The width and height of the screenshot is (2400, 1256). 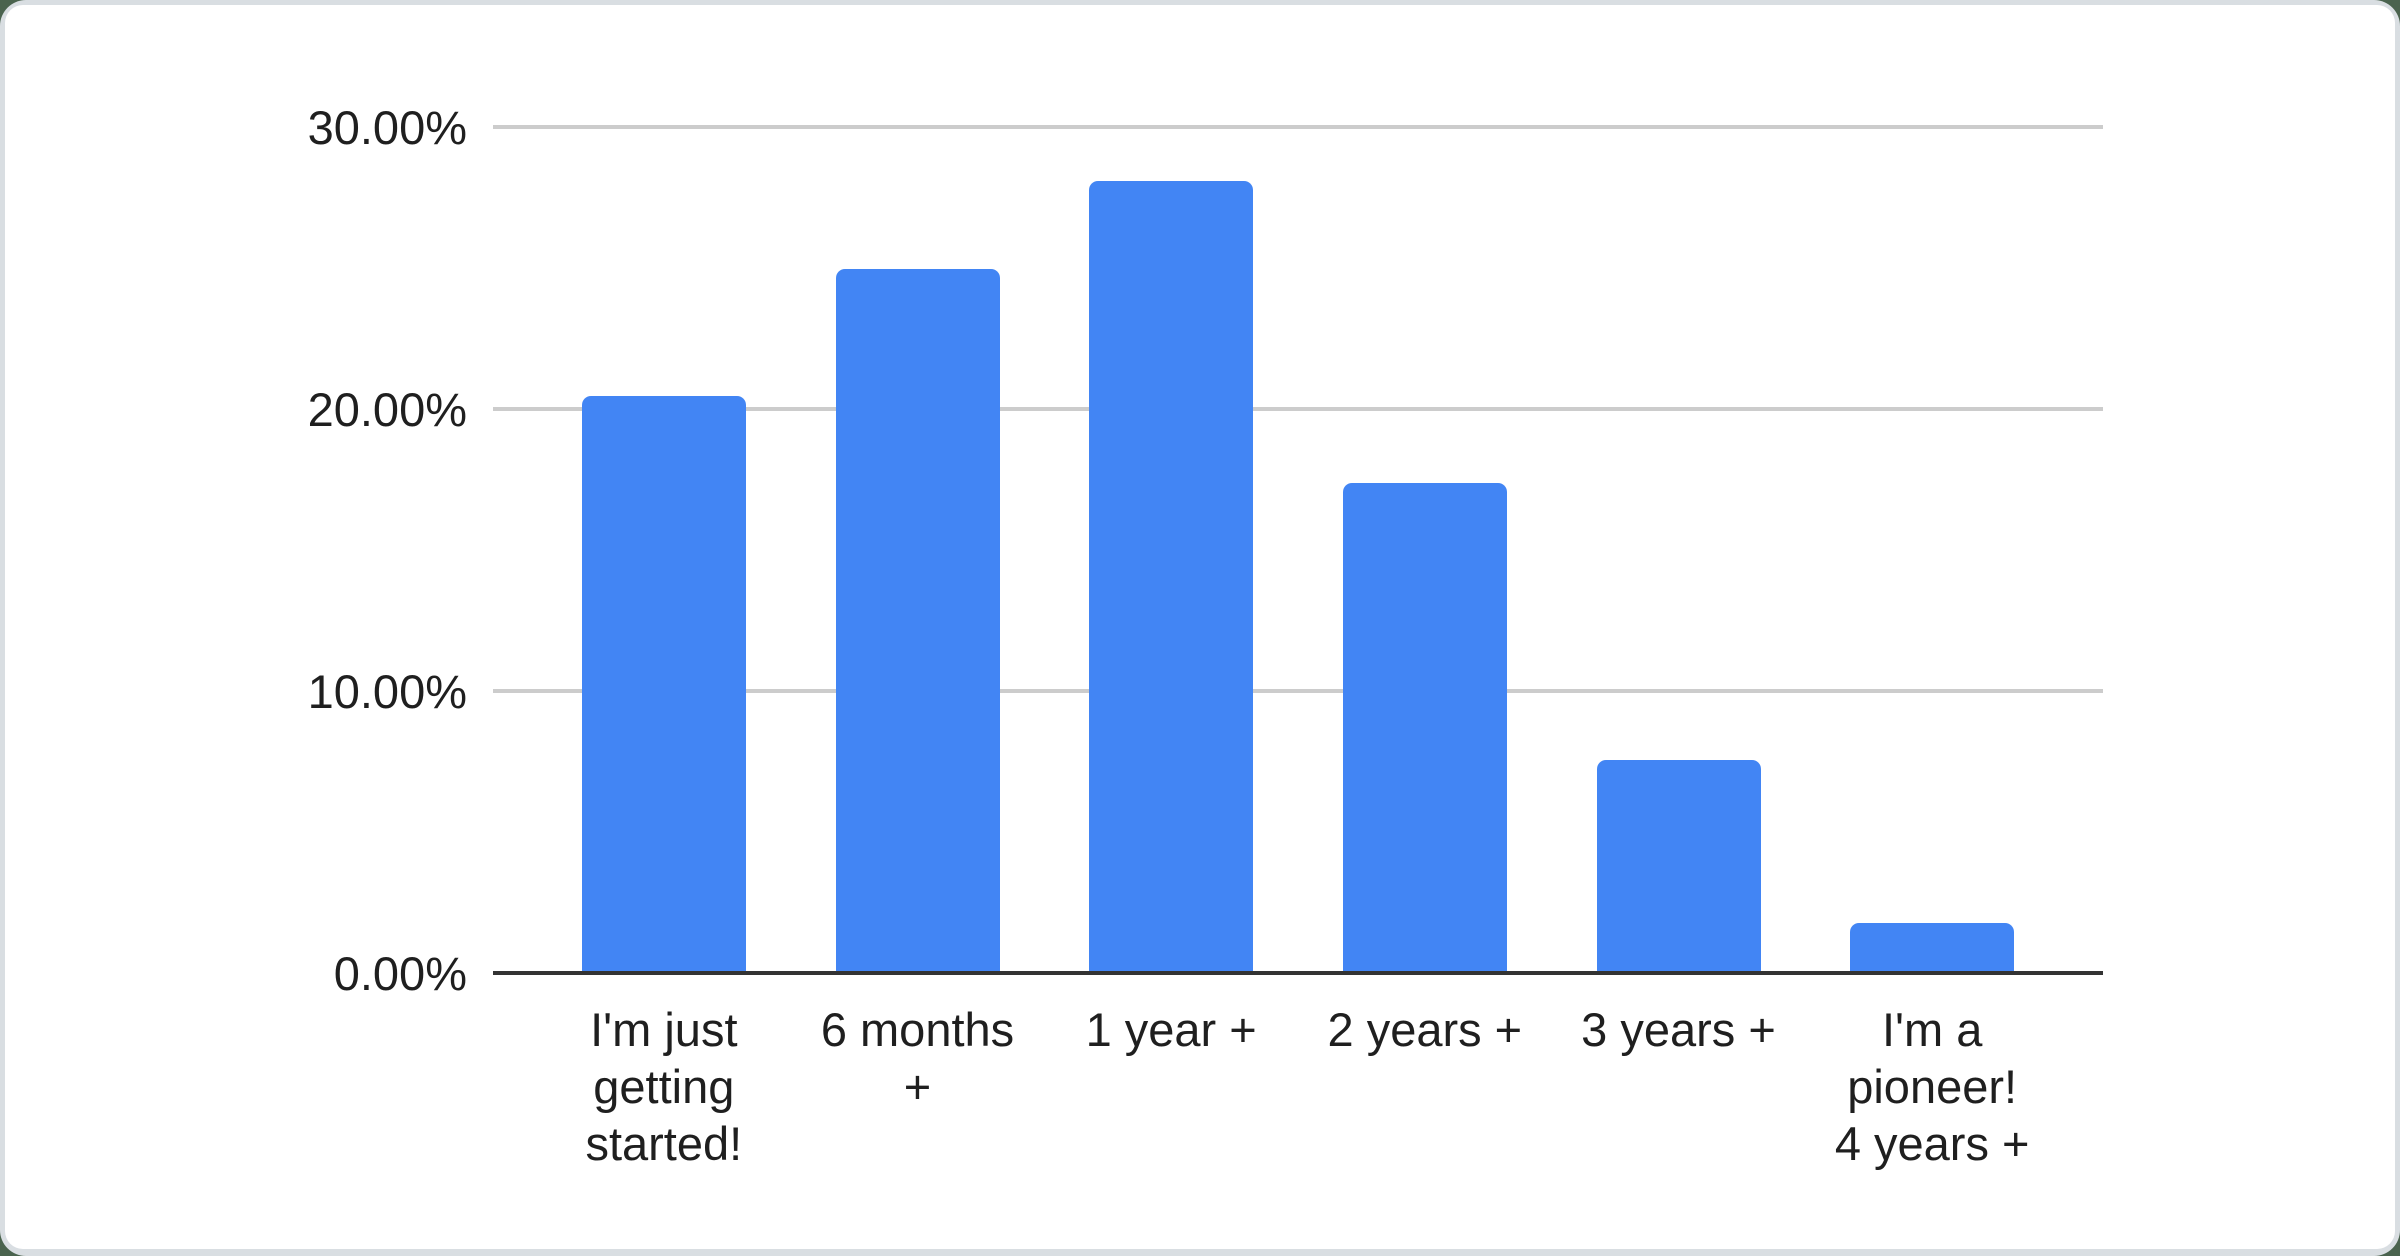 What do you see at coordinates (387, 409) in the screenshot?
I see `y-axis-tick-label: 20.00%` at bounding box center [387, 409].